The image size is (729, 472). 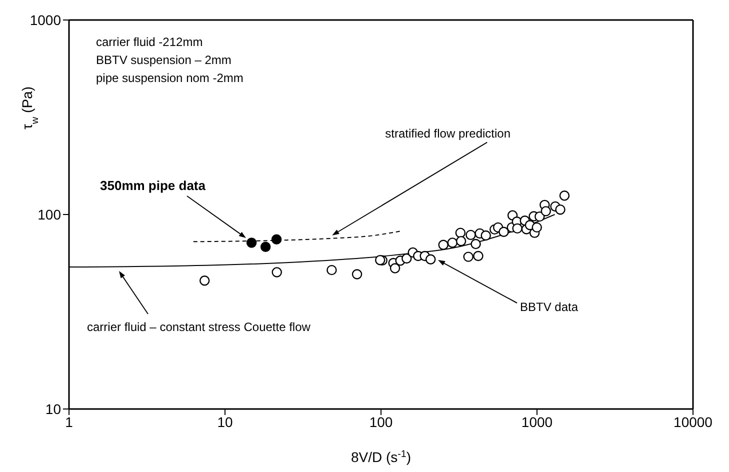 I want to click on y-tick-label: 100, so click(x=50, y=214).